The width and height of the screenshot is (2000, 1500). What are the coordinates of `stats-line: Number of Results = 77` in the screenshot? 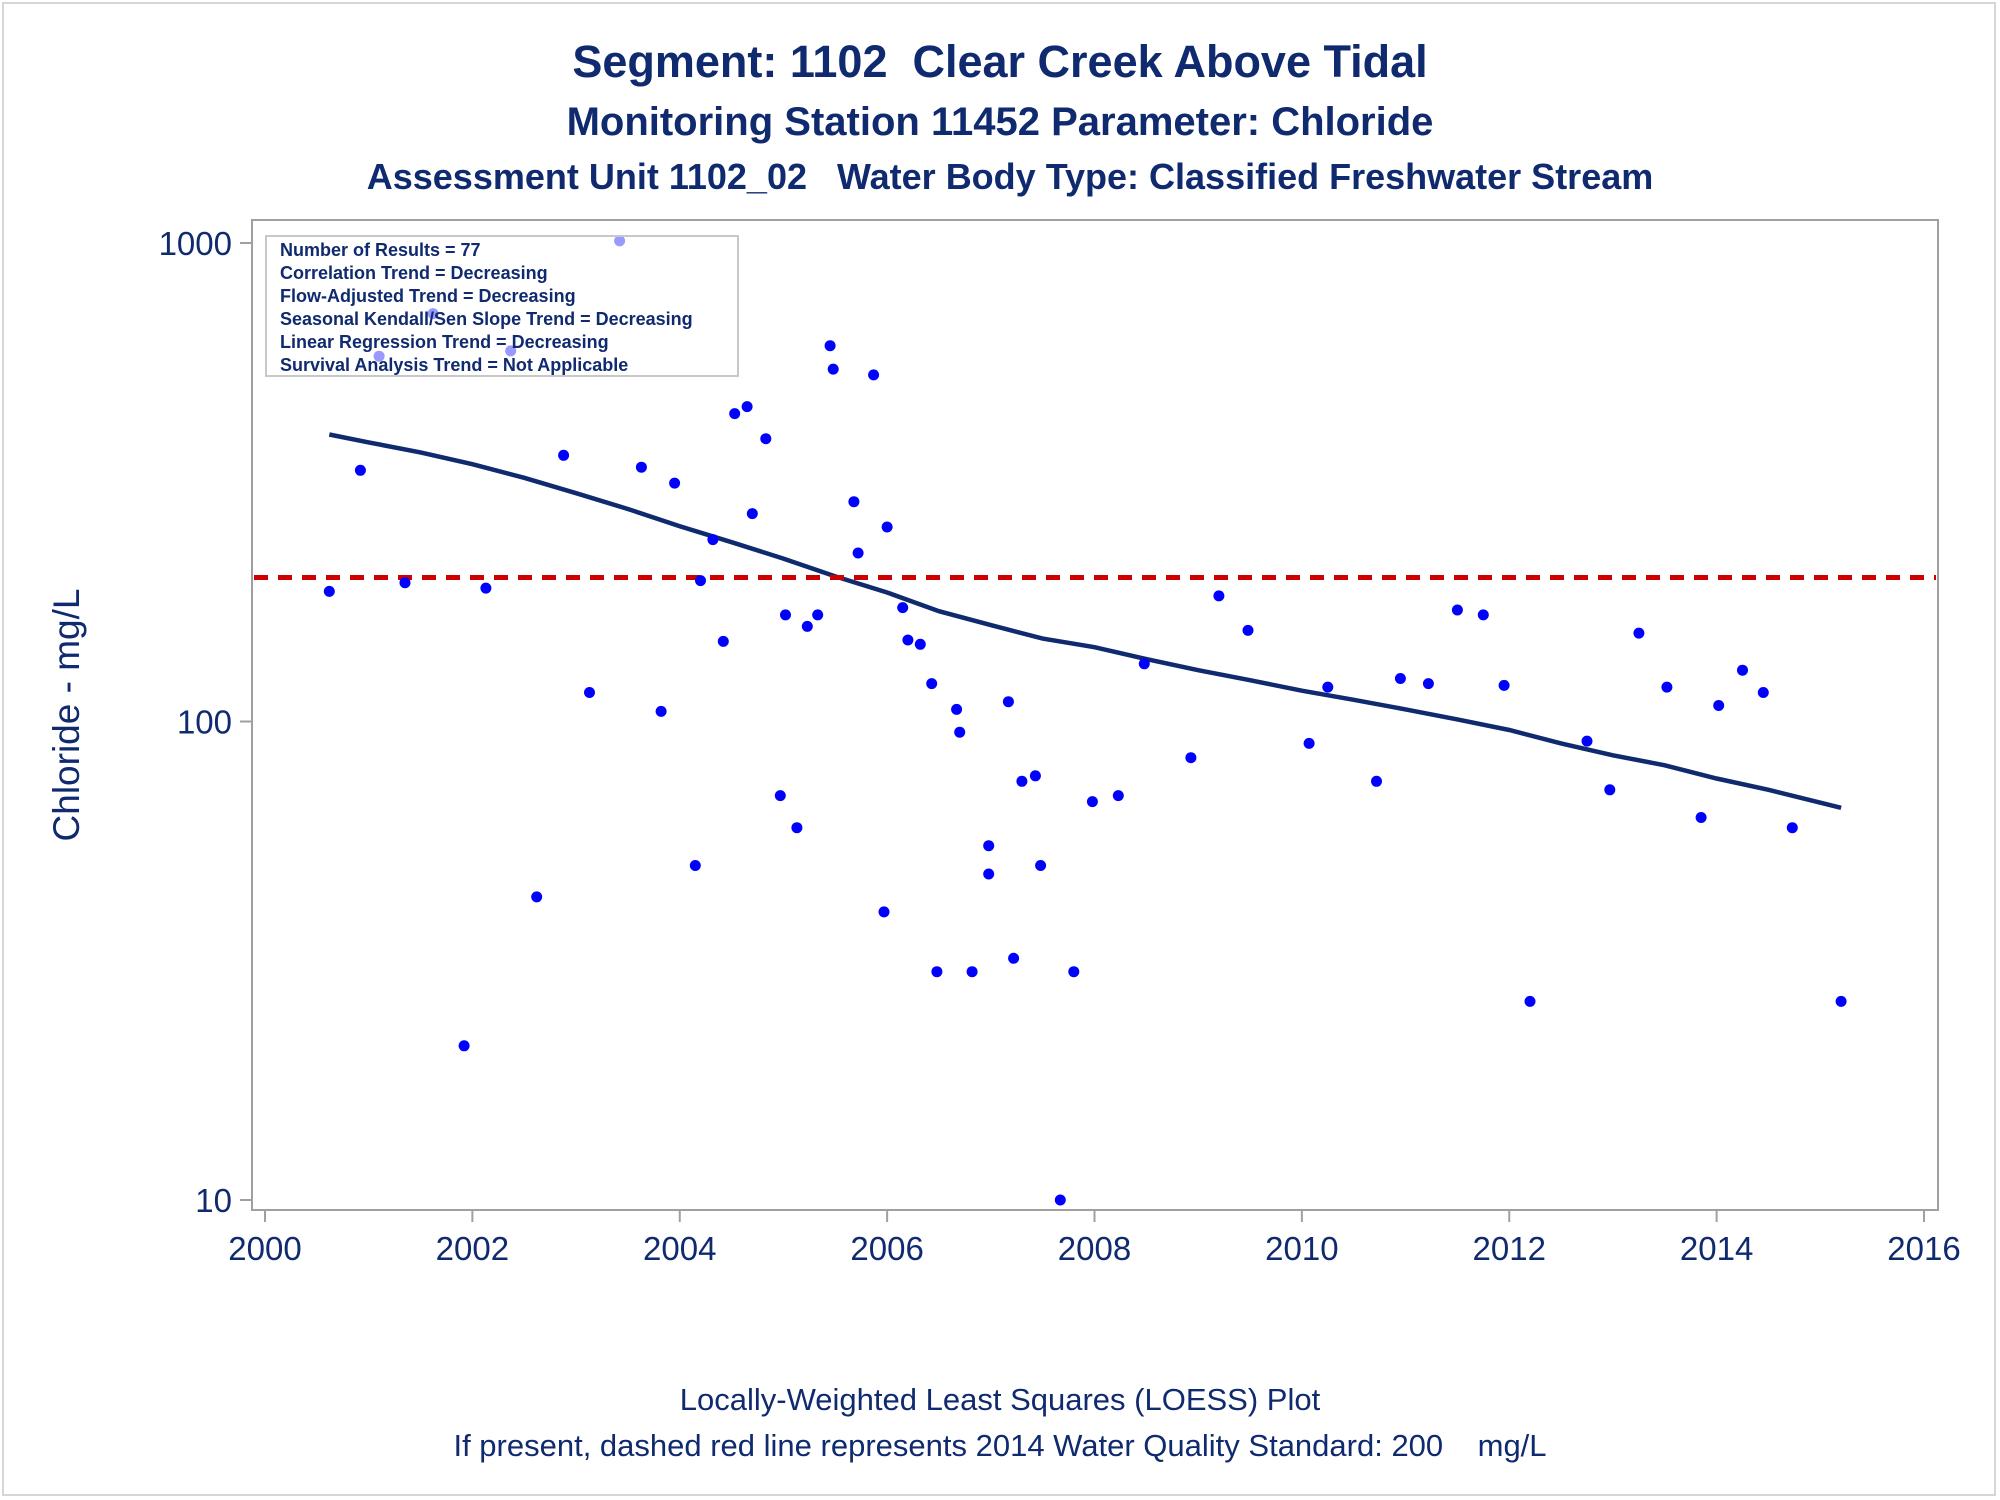 It's located at (380, 250).